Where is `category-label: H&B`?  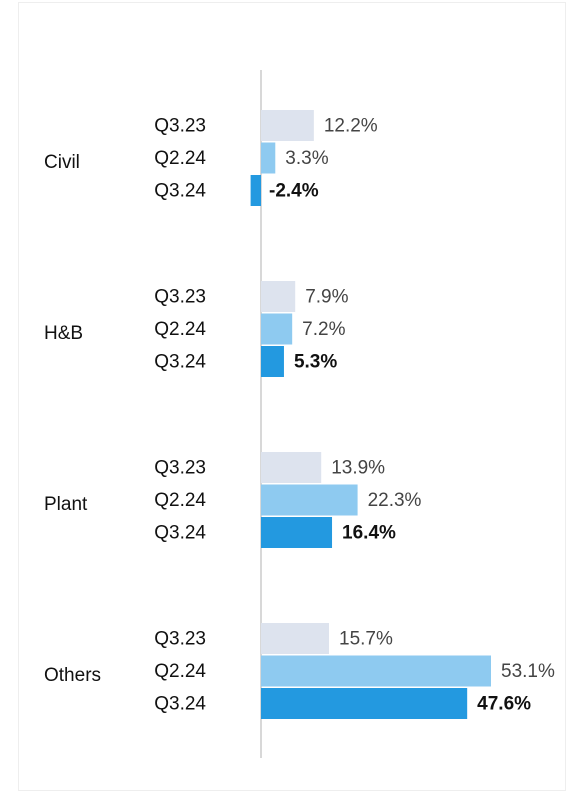 category-label: H&B is located at coordinates (63, 333).